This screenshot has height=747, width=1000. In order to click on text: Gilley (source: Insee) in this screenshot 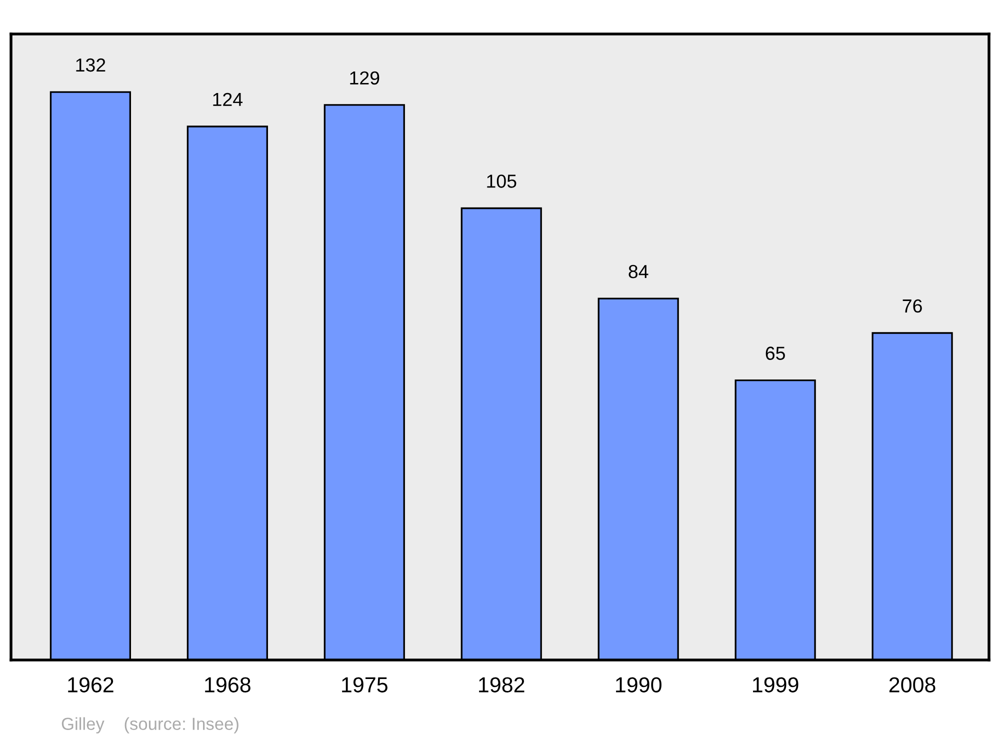, I will do `click(150, 725)`.